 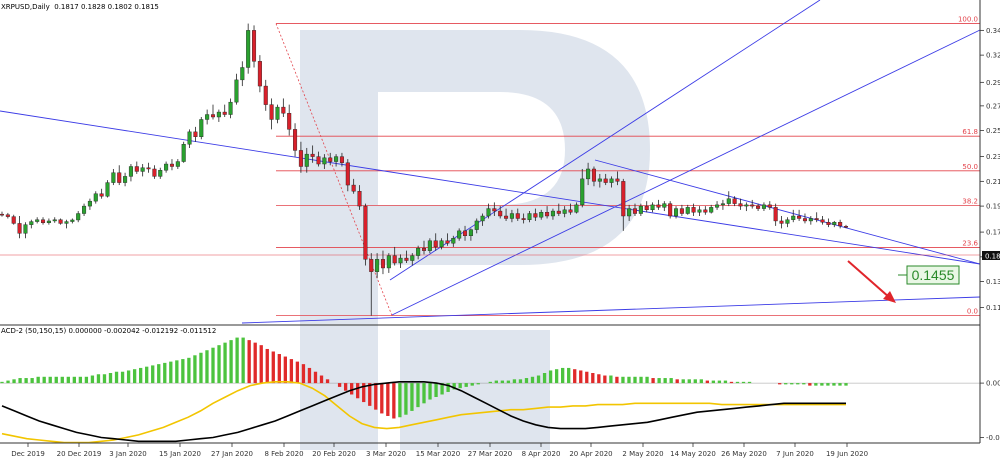 I want to click on macd-signal-line, so click(x=423, y=412).